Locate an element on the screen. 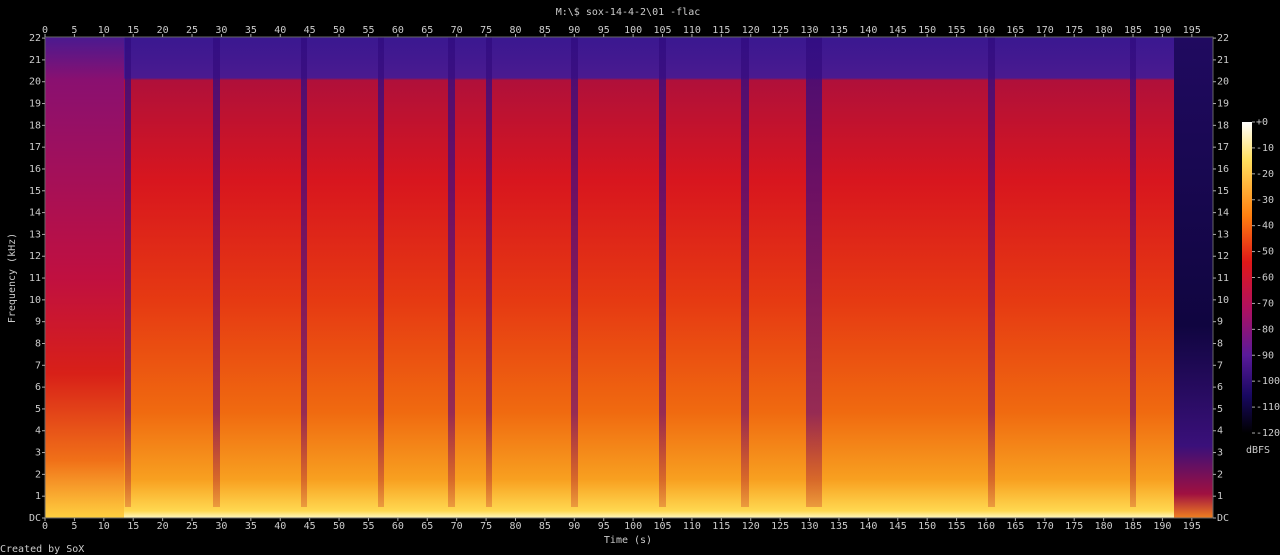  colorbar-tick-label: -80 is located at coordinates (1265, 329).